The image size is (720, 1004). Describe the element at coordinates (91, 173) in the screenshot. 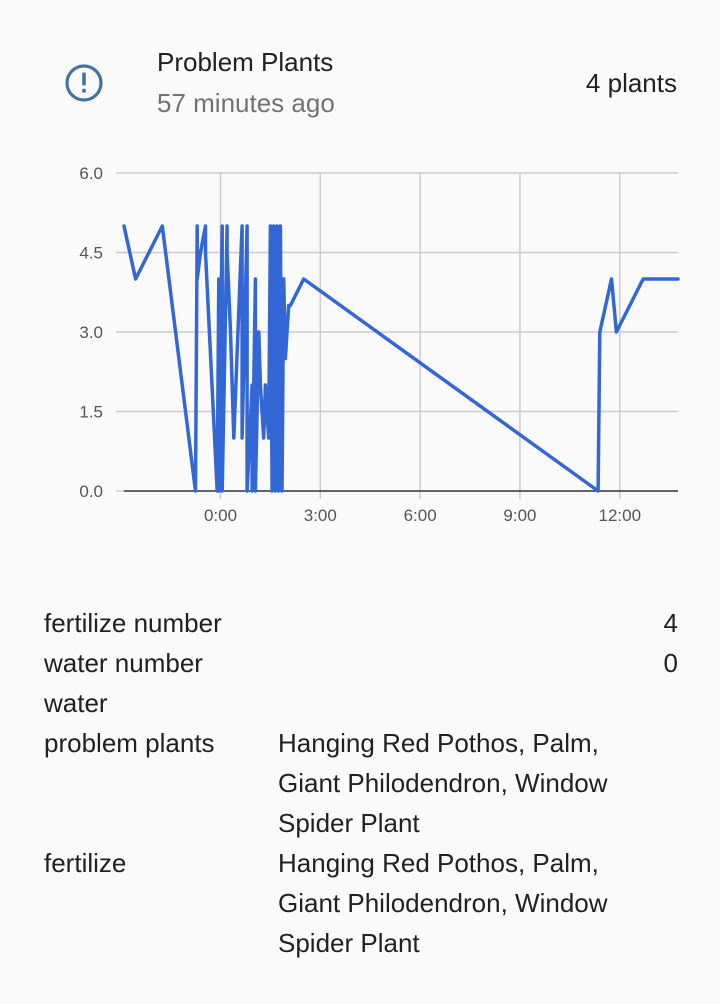

I see `y-tick-label: 6.0` at that location.